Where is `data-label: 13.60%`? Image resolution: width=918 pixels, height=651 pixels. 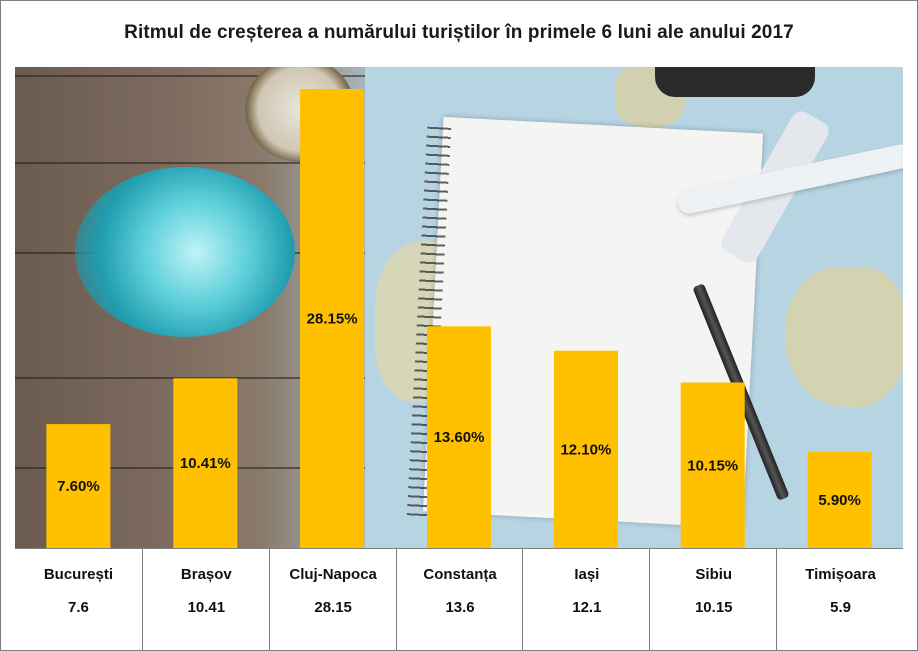 data-label: 13.60% is located at coordinates (459, 437).